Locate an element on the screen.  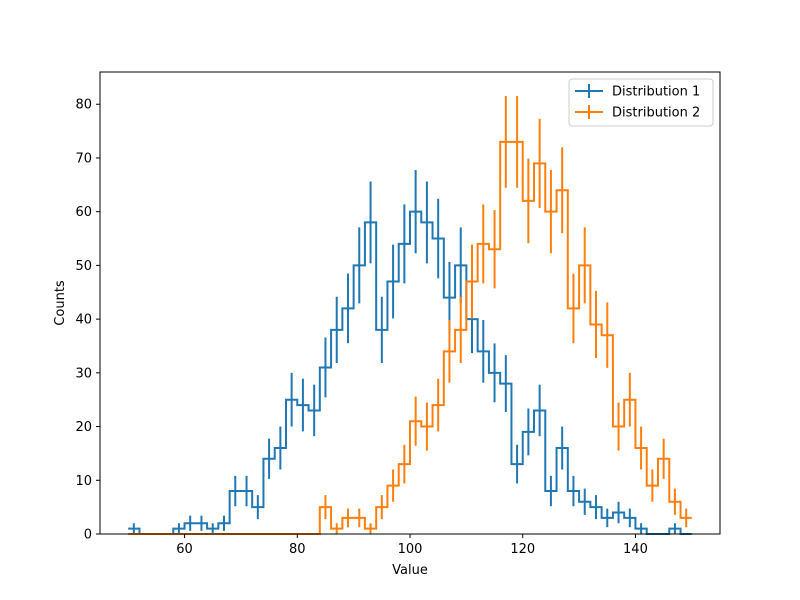
y-tick-label: 60 is located at coordinates (83, 212).